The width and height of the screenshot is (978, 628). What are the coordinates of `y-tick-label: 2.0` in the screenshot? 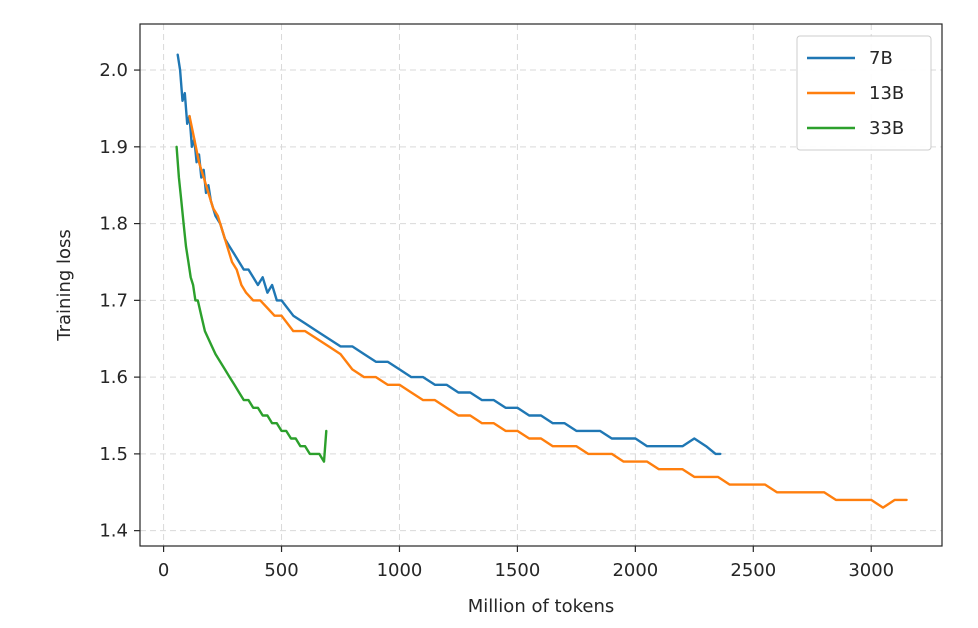 It's located at (113, 70).